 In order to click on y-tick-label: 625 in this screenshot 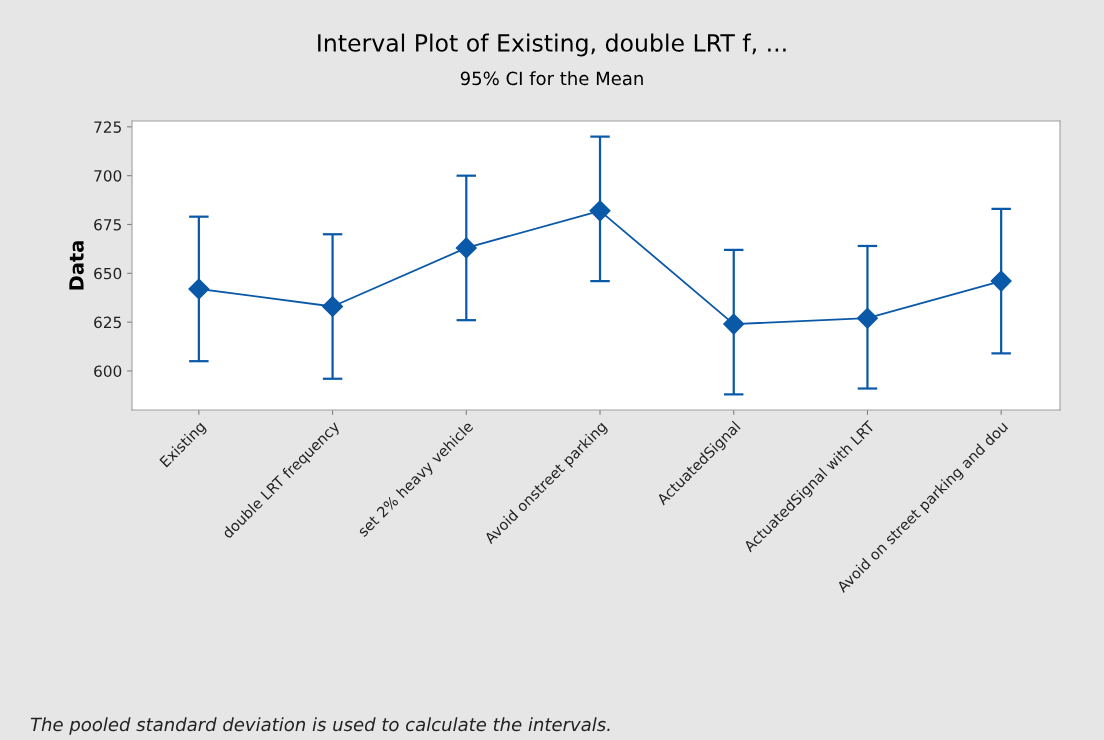, I will do `click(107, 322)`.